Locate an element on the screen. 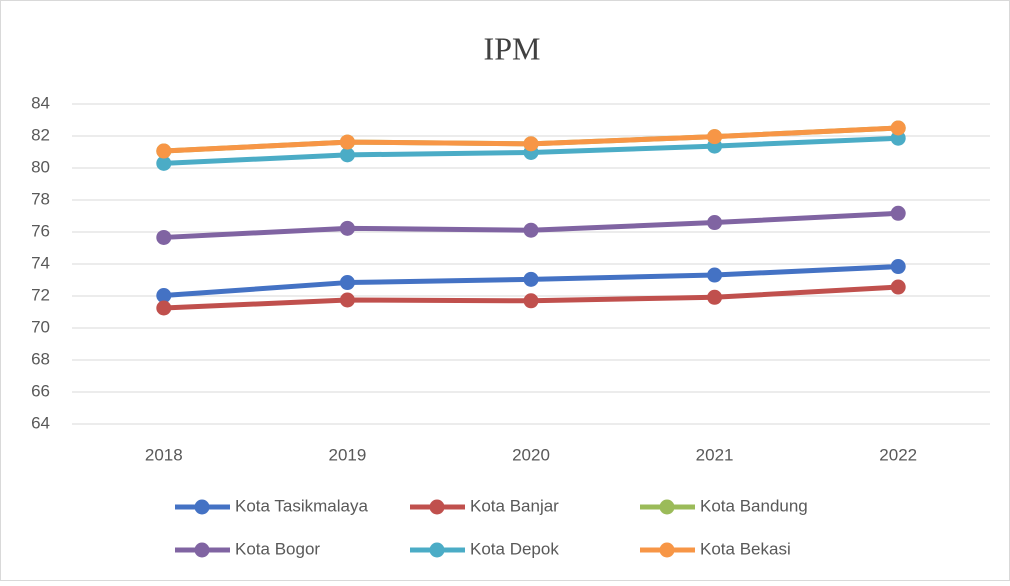 The height and width of the screenshot is (586, 1010). legend-label: Kota Depok is located at coordinates (514, 548).